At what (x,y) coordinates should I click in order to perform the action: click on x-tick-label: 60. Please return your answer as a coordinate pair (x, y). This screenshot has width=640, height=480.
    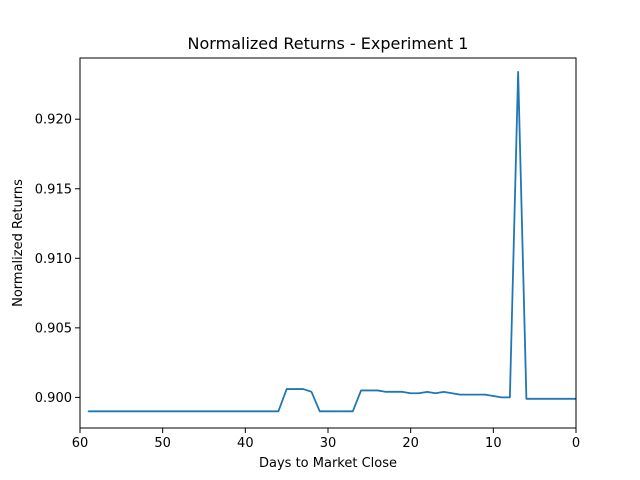
    Looking at the image, I should click on (80, 443).